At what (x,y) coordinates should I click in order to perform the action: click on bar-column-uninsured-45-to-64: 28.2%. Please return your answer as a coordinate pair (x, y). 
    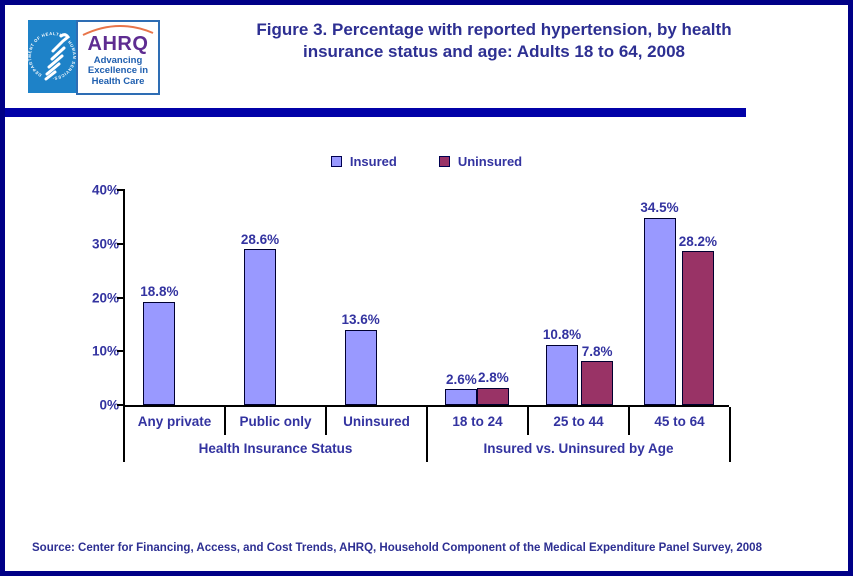
    Looking at the image, I should click on (698, 320).